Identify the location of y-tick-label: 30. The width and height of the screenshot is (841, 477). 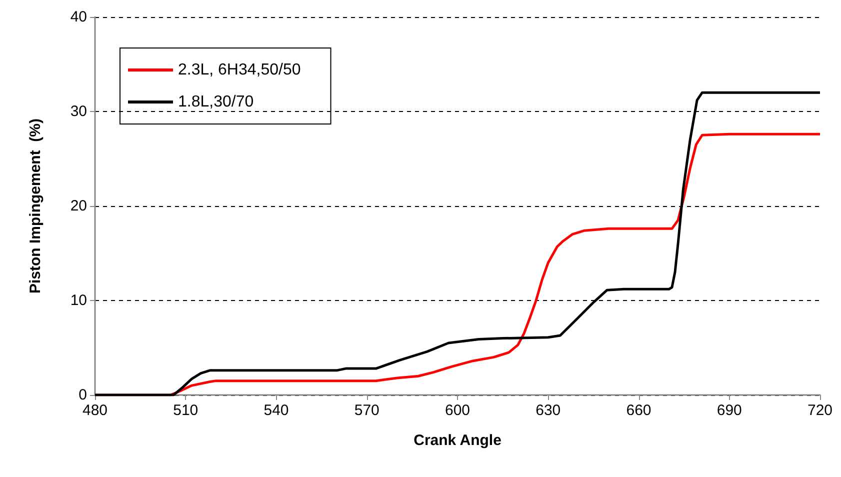
(78, 111).